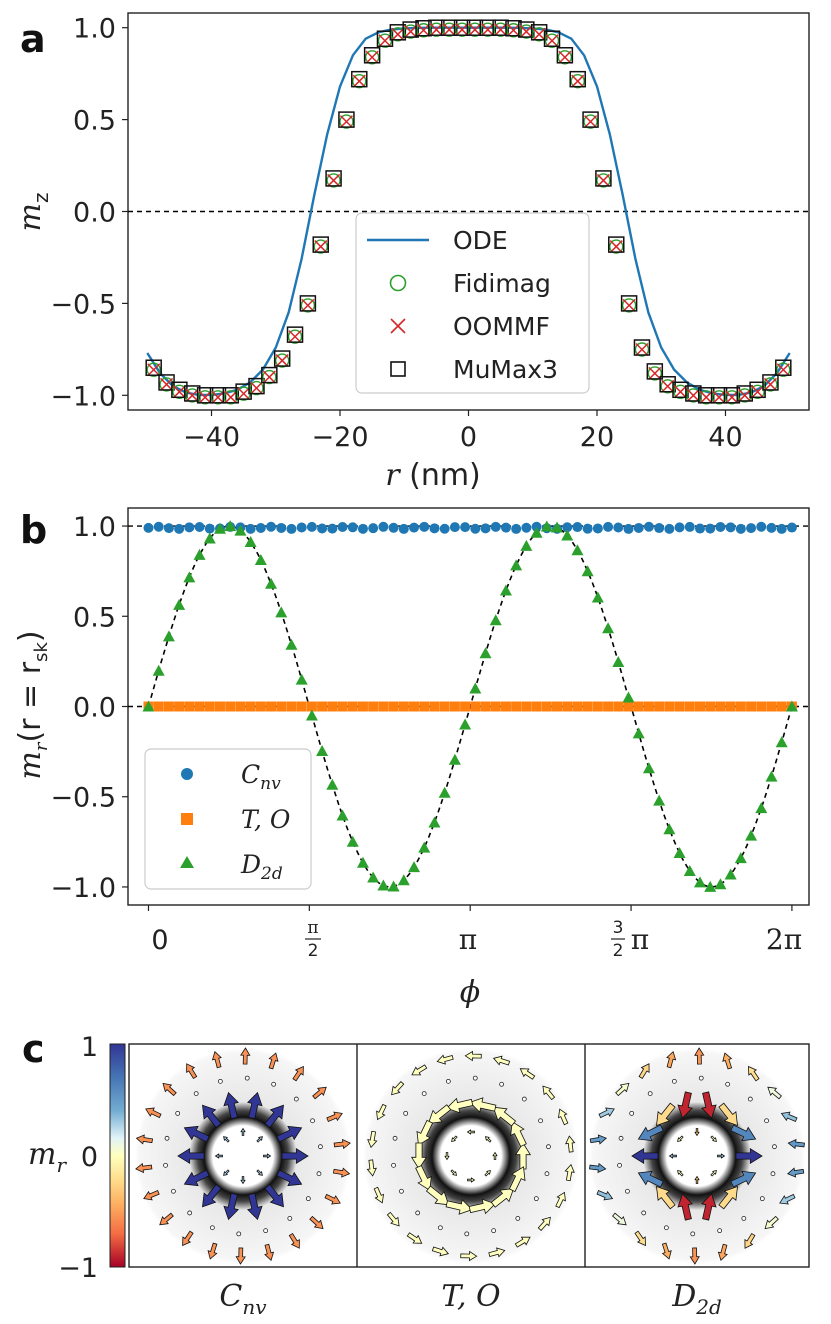  Describe the element at coordinates (187, 862) in the screenshot. I see `legend-d2d-marker` at that location.